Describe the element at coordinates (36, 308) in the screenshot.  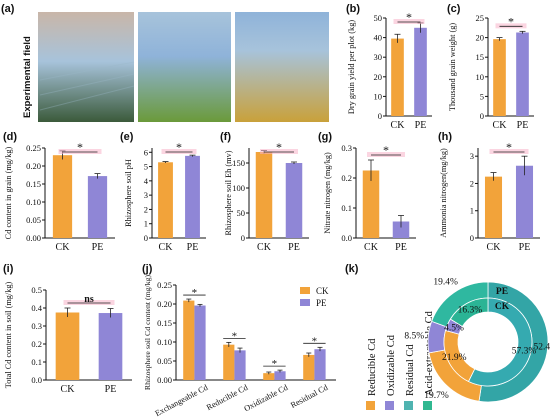
I see `y-tick-label: 0.4` at that location.